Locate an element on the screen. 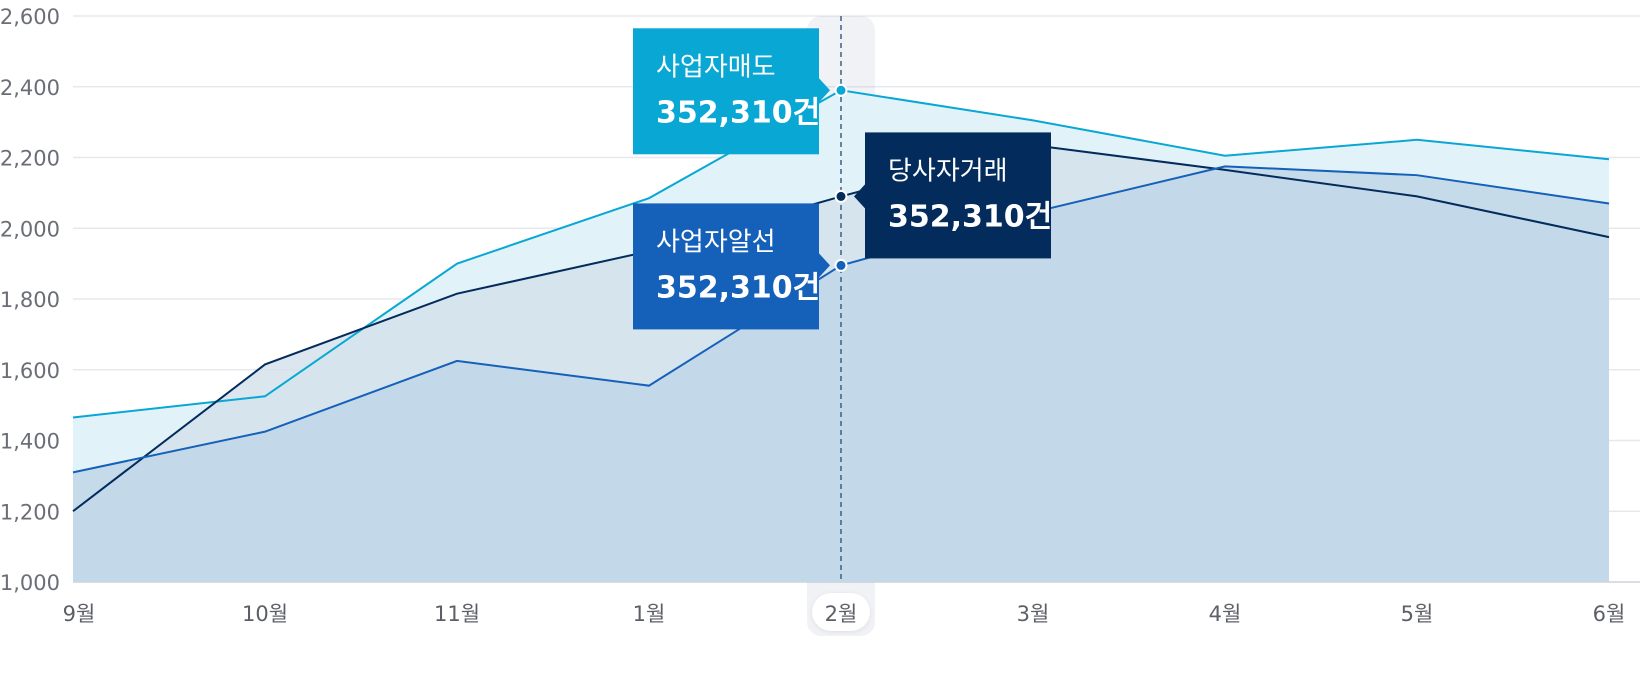  y-tick-label: 1,400 is located at coordinates (30, 442).